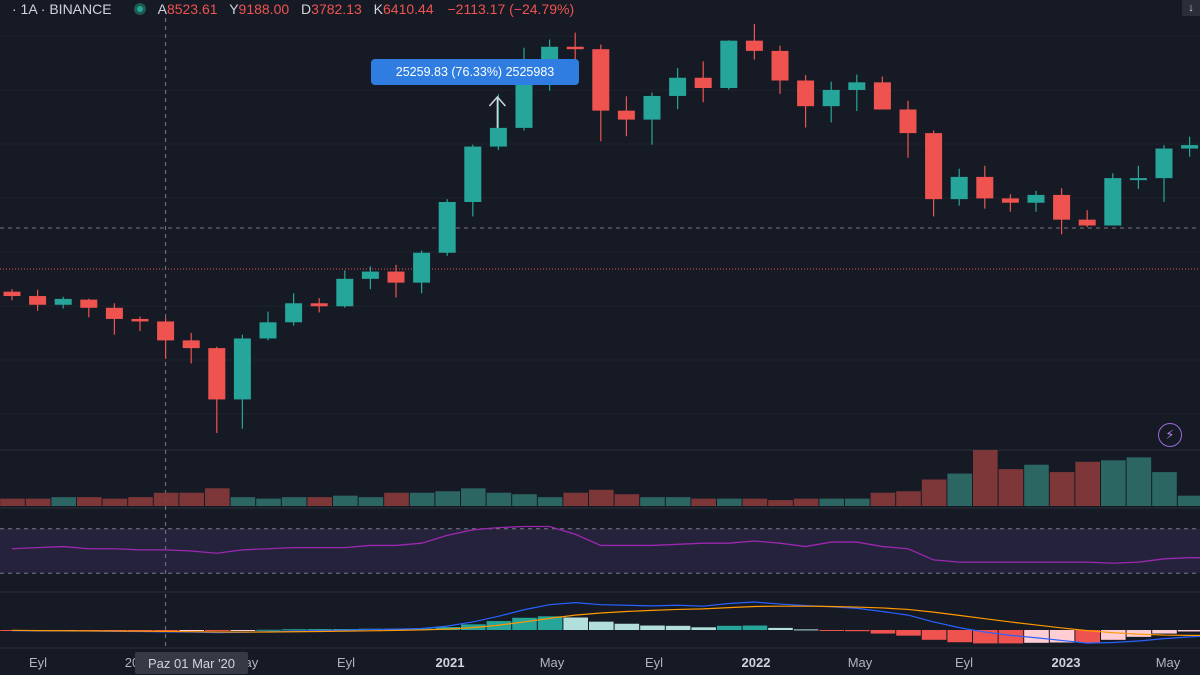 The image size is (1200, 675). Describe the element at coordinates (600, 551) in the screenshot. I see `rsi-band` at that location.